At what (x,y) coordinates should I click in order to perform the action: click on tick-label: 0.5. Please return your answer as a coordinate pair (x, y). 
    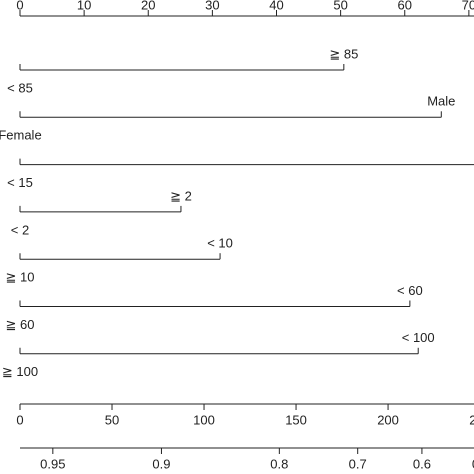
    Looking at the image, I should click on (473, 463).